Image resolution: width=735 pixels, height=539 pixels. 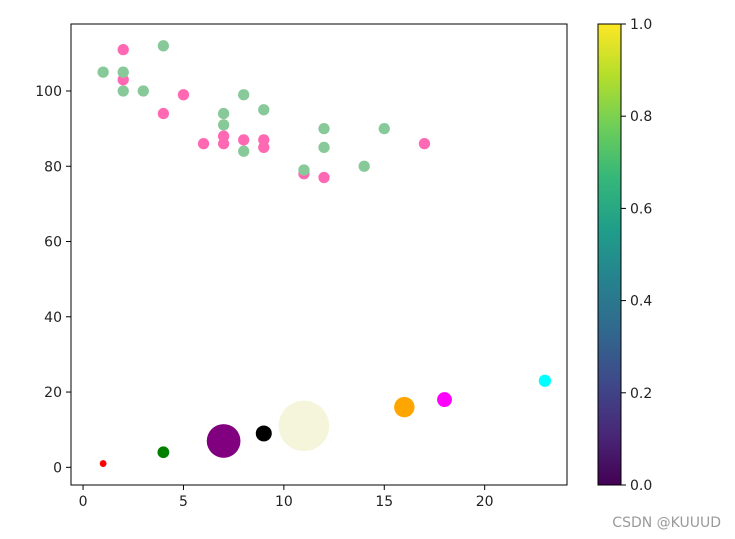 What do you see at coordinates (53, 167) in the screenshot?
I see `y-tick-label-4: 80` at bounding box center [53, 167].